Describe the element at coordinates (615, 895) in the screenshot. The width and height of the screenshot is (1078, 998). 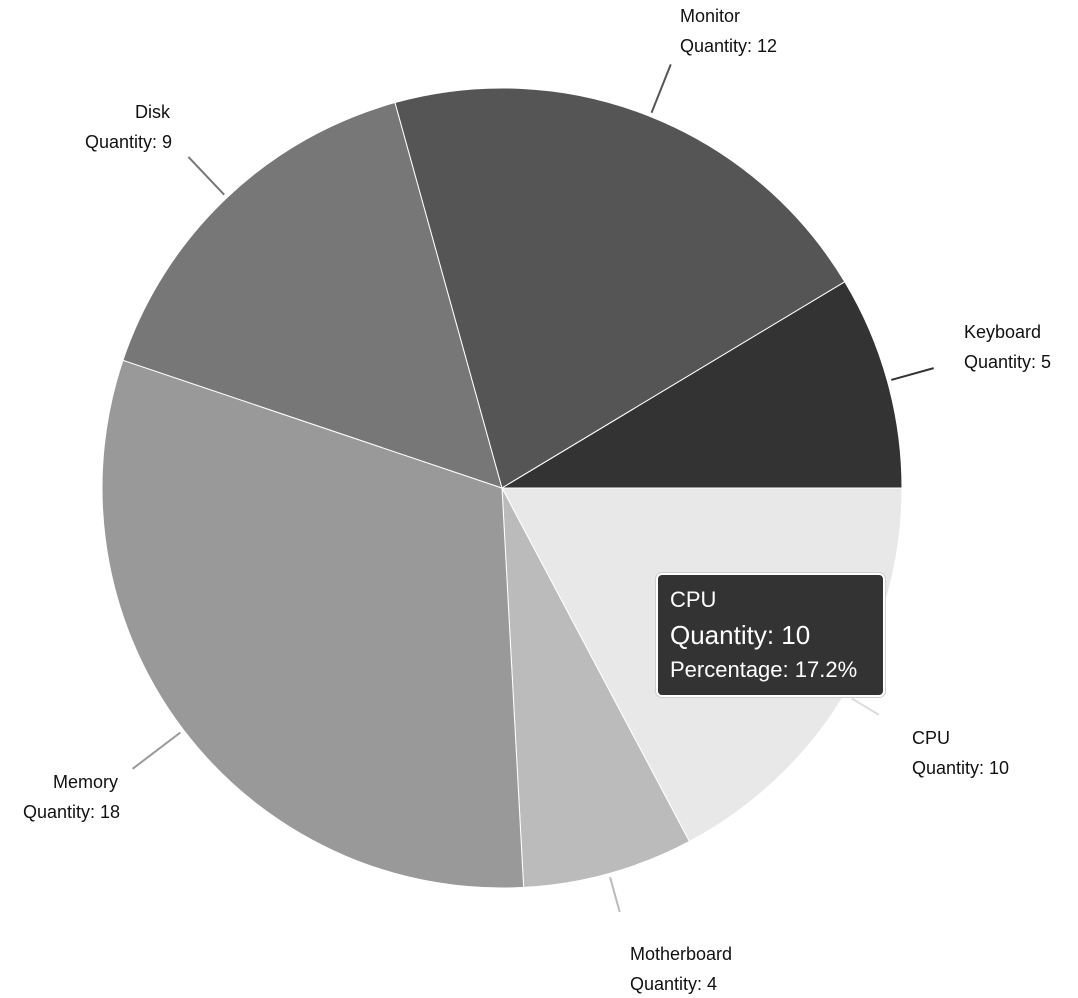
I see `leader-line-motherboard` at that location.